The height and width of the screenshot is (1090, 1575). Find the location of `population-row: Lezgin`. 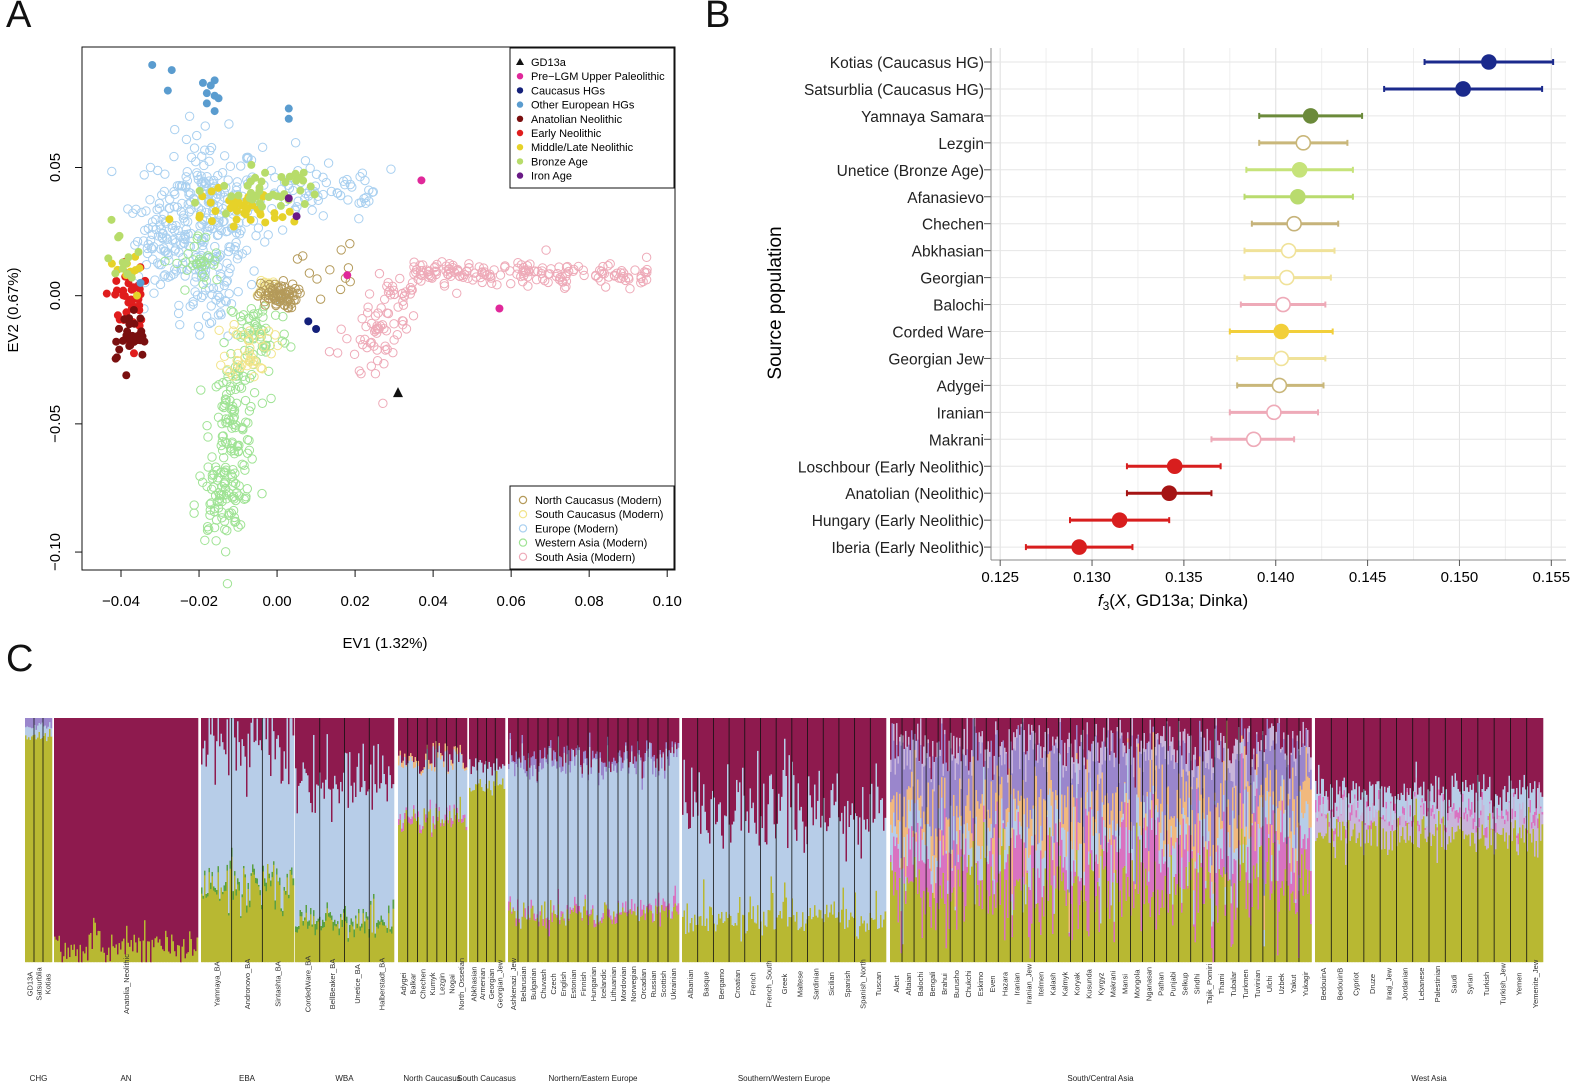

population-row: Lezgin is located at coordinates (1143, 144).